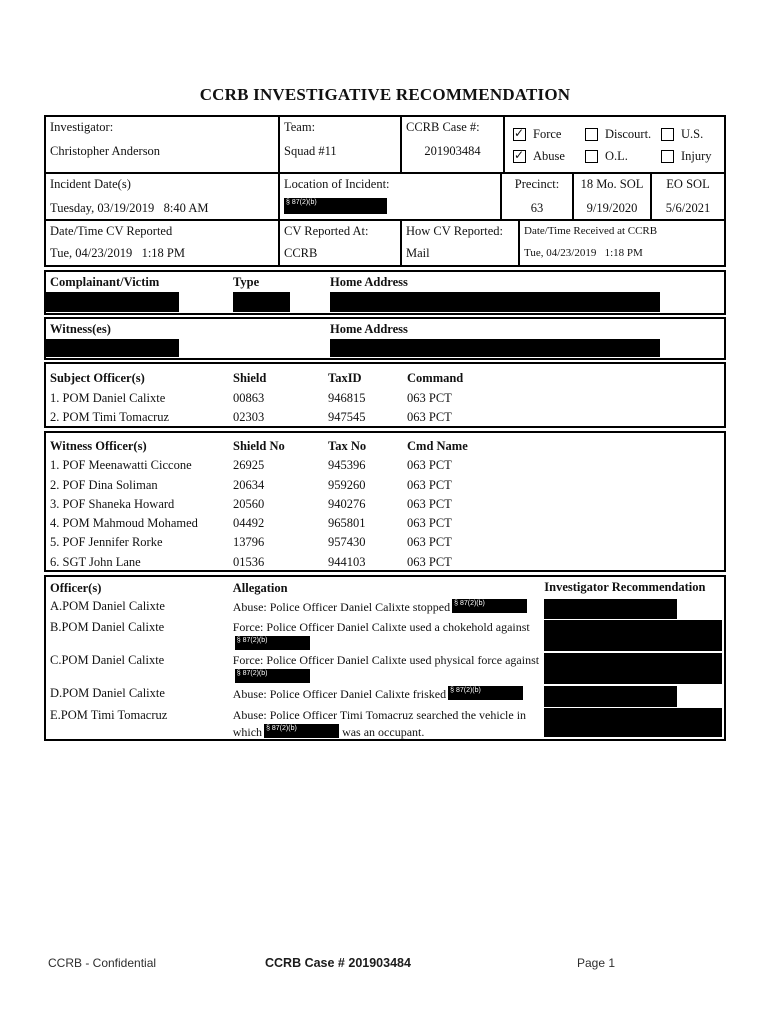  Describe the element at coordinates (495, 348) in the screenshot. I see `witness-address-redaction-bar` at that location.